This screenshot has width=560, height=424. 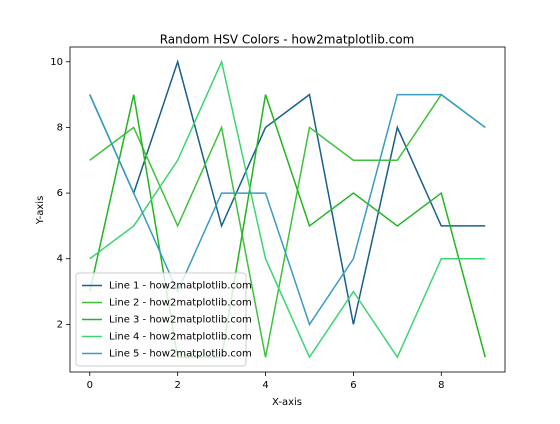 What do you see at coordinates (177, 385) in the screenshot?
I see `x-tick-label: 2` at bounding box center [177, 385].